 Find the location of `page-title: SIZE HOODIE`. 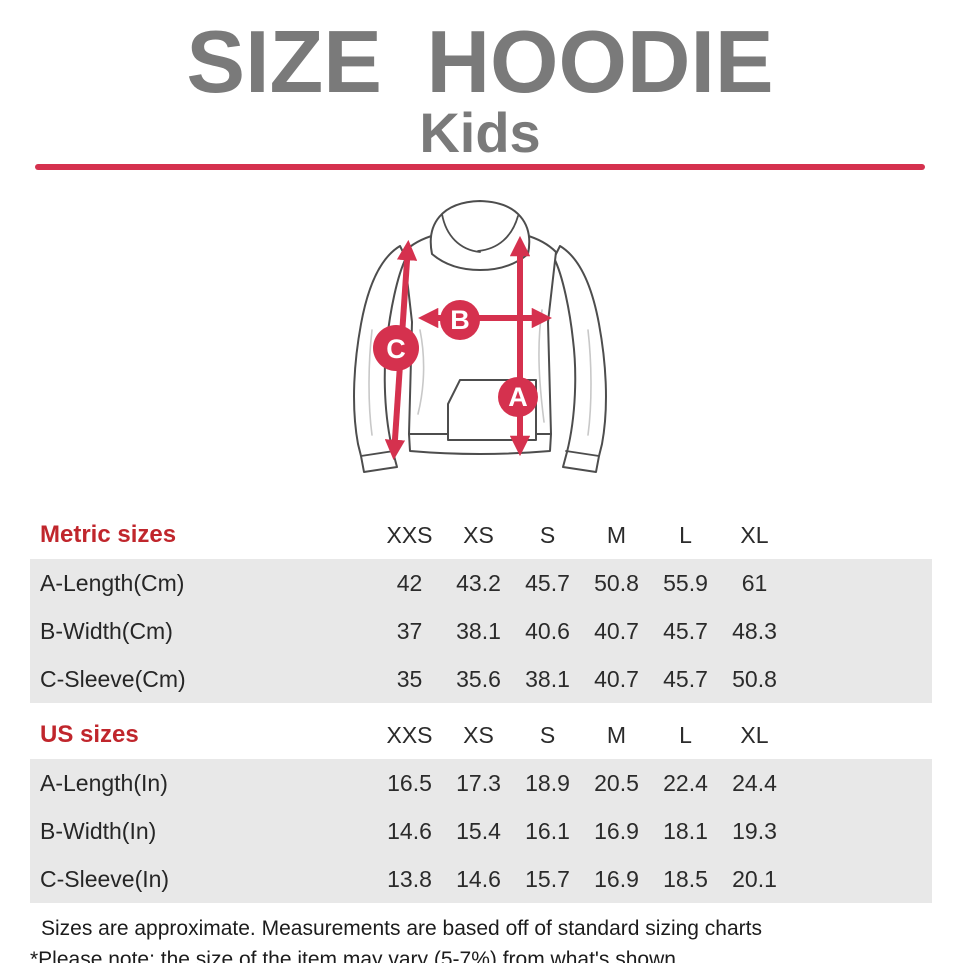

page-title: SIZE HOODIE is located at coordinates (480, 61).